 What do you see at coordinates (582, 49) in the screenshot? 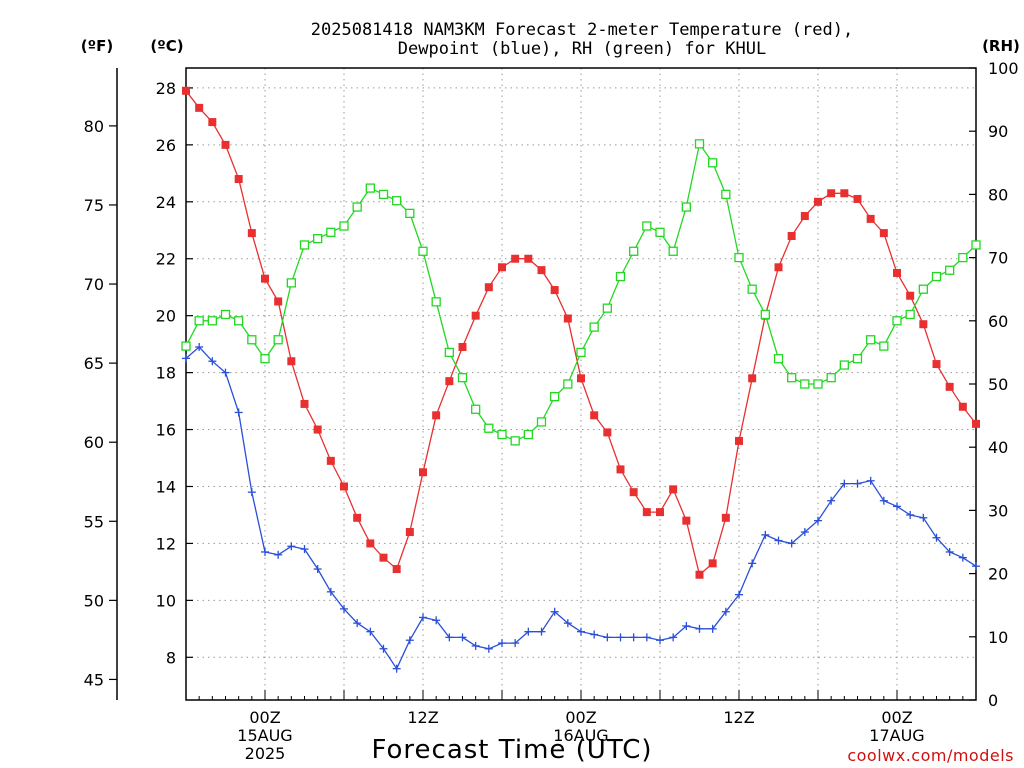
I see `chart-title-line2: Dewpoint (blue), RH (green) for KHUL` at bounding box center [582, 49].